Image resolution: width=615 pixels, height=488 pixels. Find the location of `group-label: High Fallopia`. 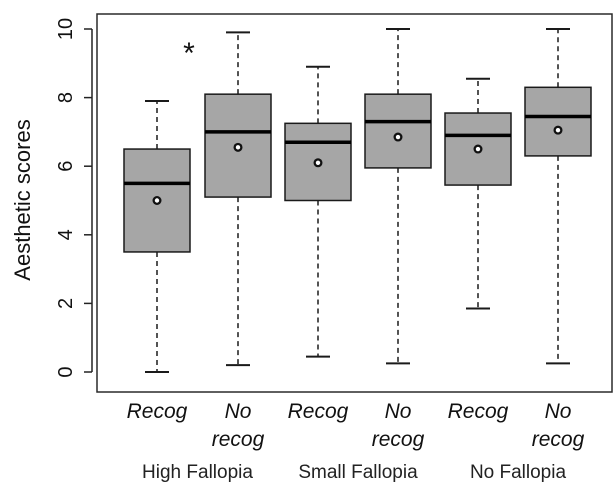

group-label: High Fallopia is located at coordinates (197, 472).